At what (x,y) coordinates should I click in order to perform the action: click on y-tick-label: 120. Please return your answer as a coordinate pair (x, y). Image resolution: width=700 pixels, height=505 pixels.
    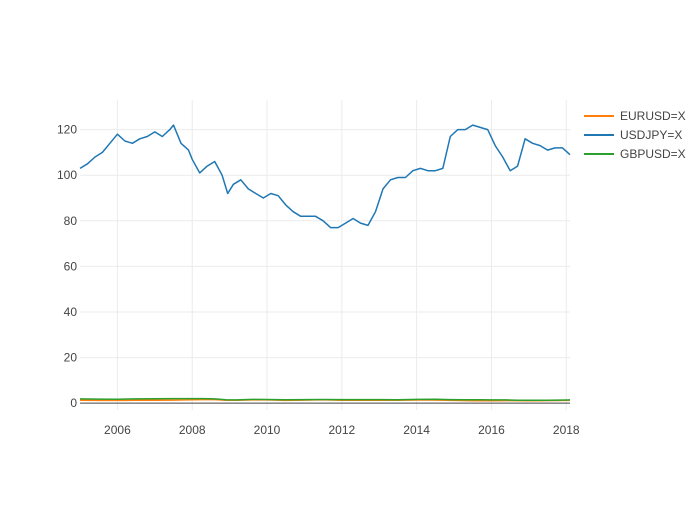
    Looking at the image, I should click on (67, 130).